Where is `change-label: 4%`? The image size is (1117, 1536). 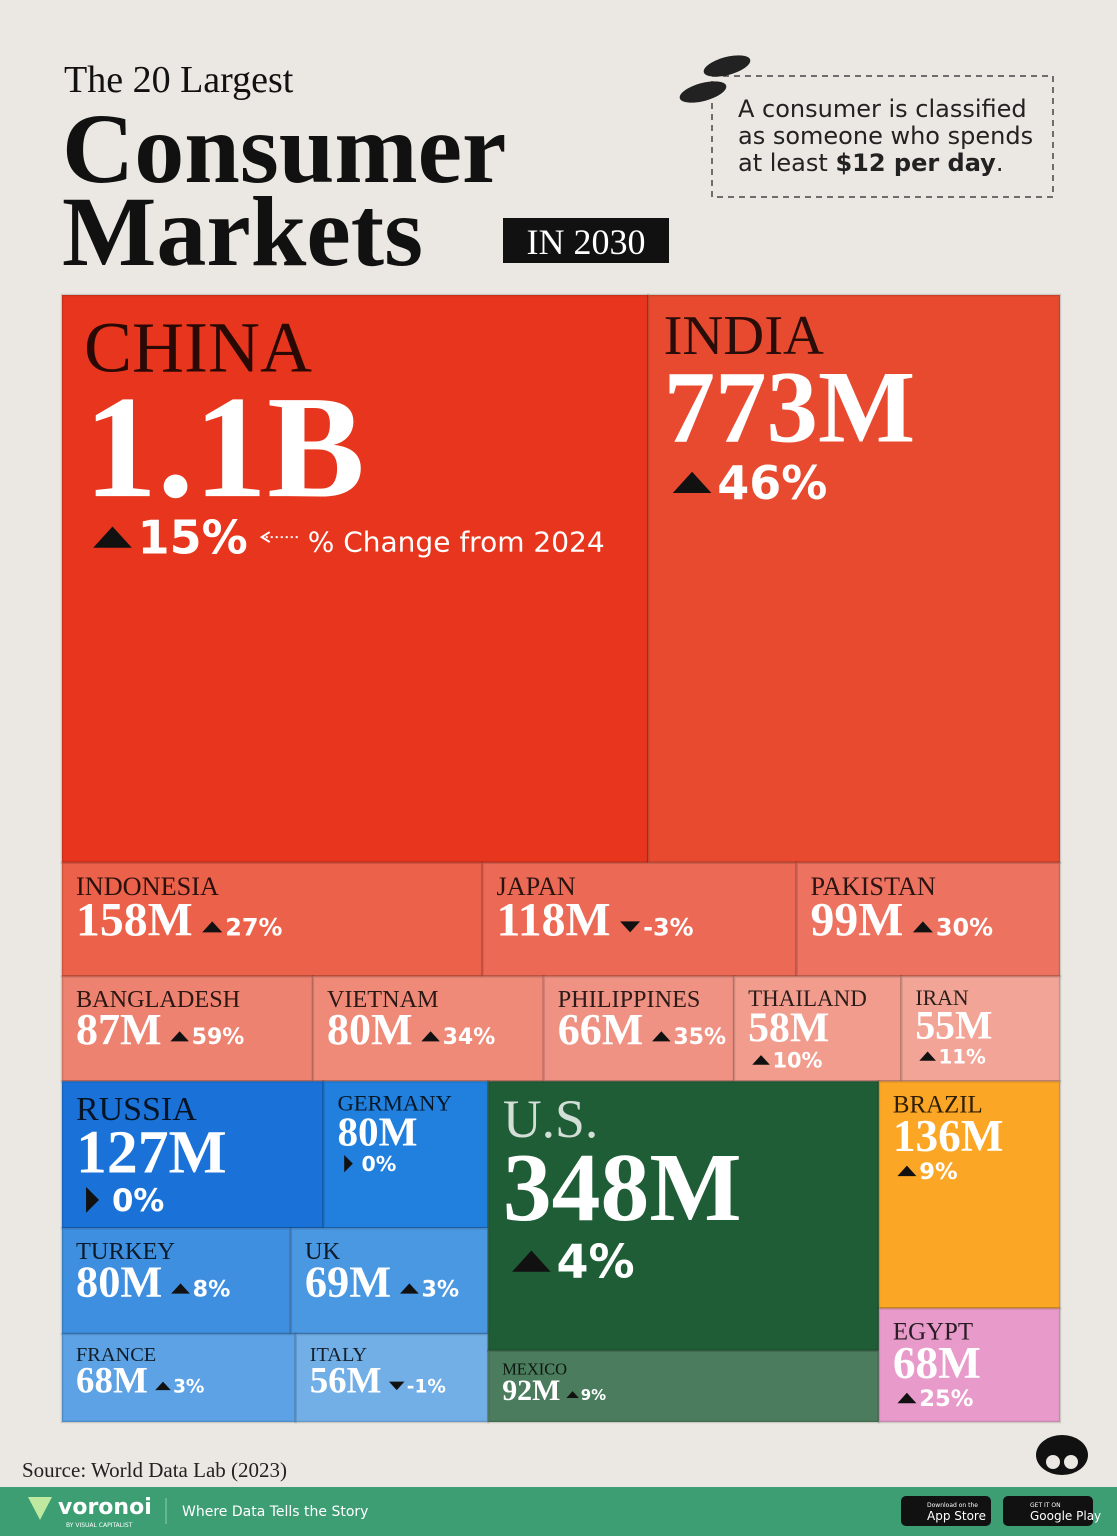 change-label: 4% is located at coordinates (595, 1262).